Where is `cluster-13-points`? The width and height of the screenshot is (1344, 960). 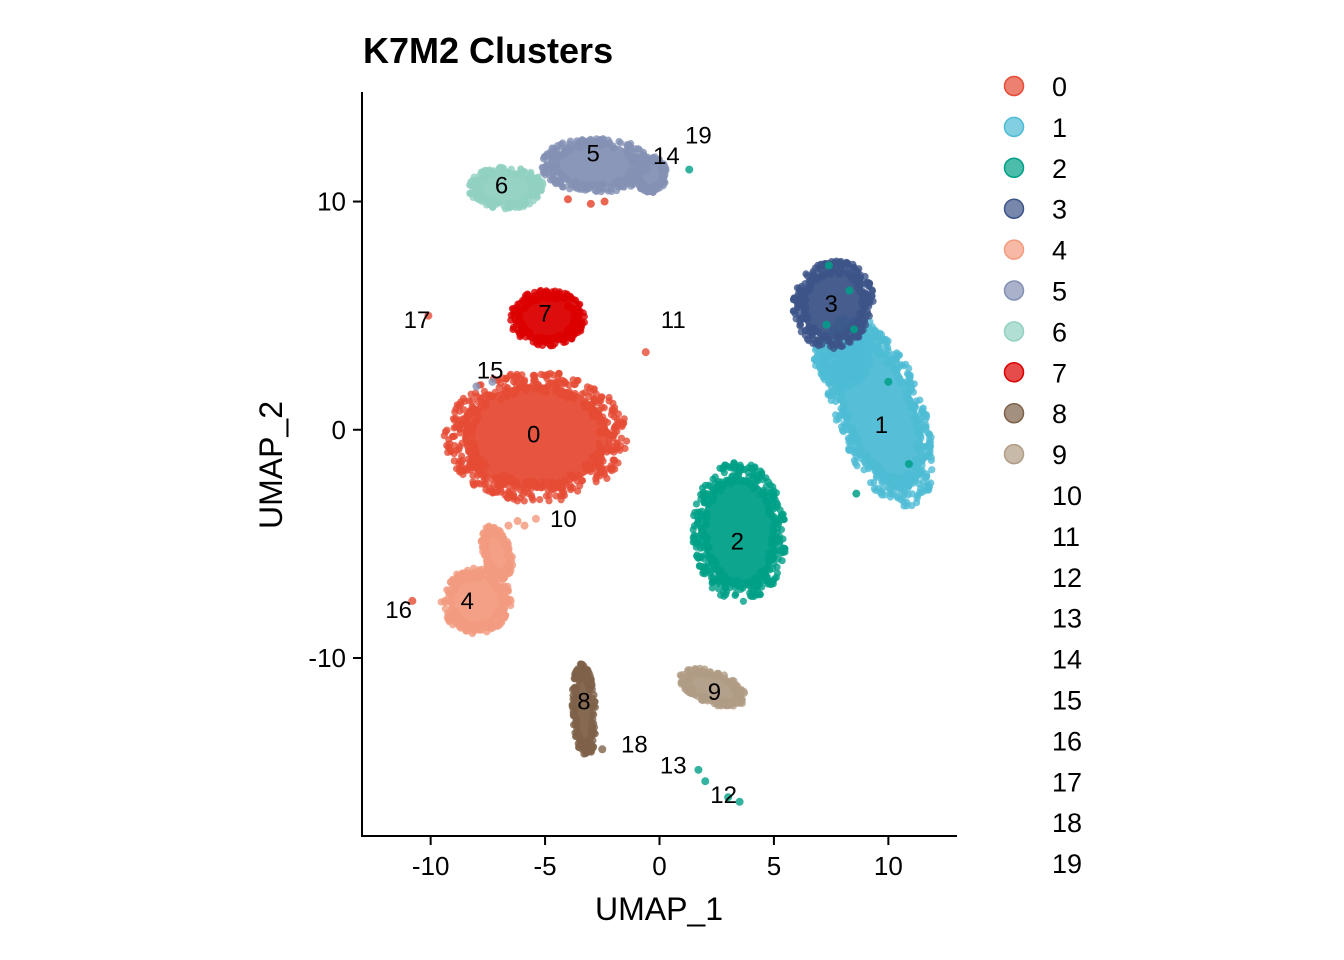 cluster-13-points is located at coordinates (702, 775).